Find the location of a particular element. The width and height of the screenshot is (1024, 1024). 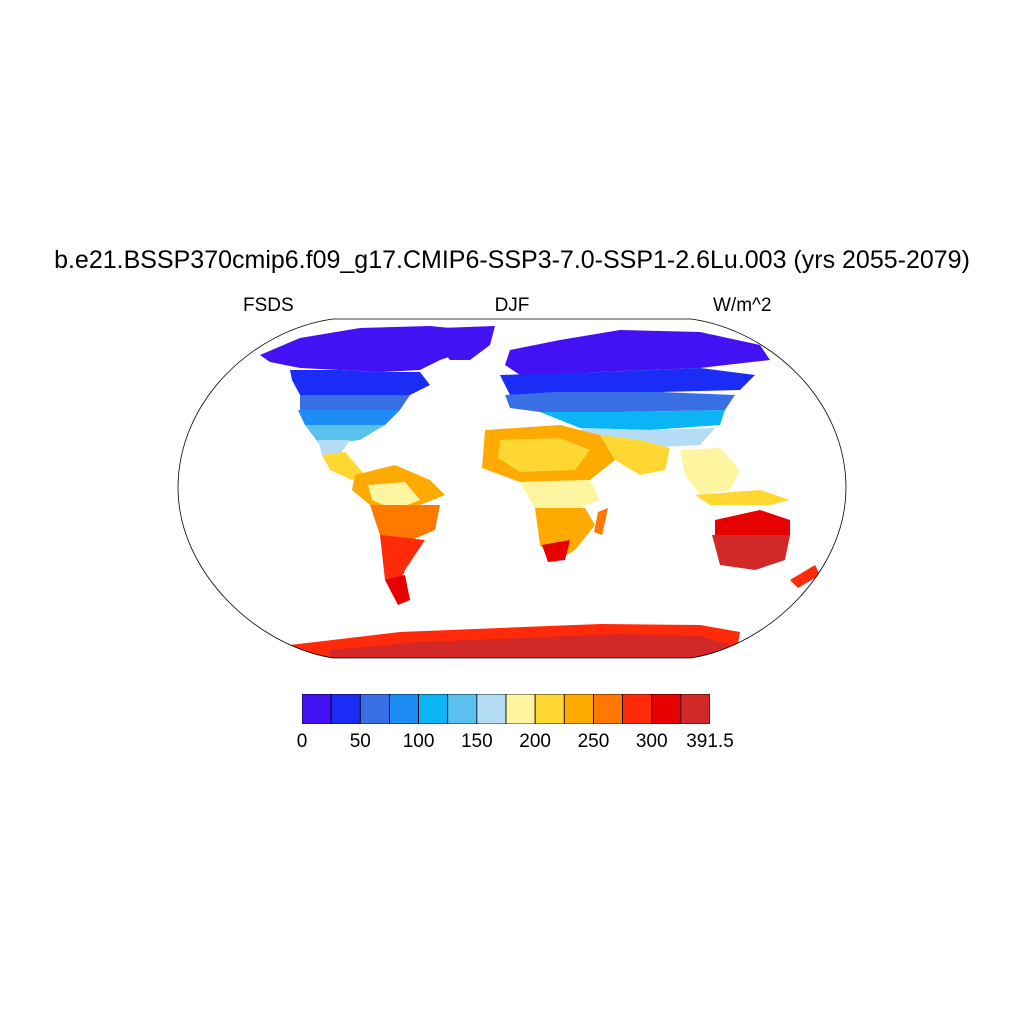

colorbar-tick-label: 300 is located at coordinates (651, 741).